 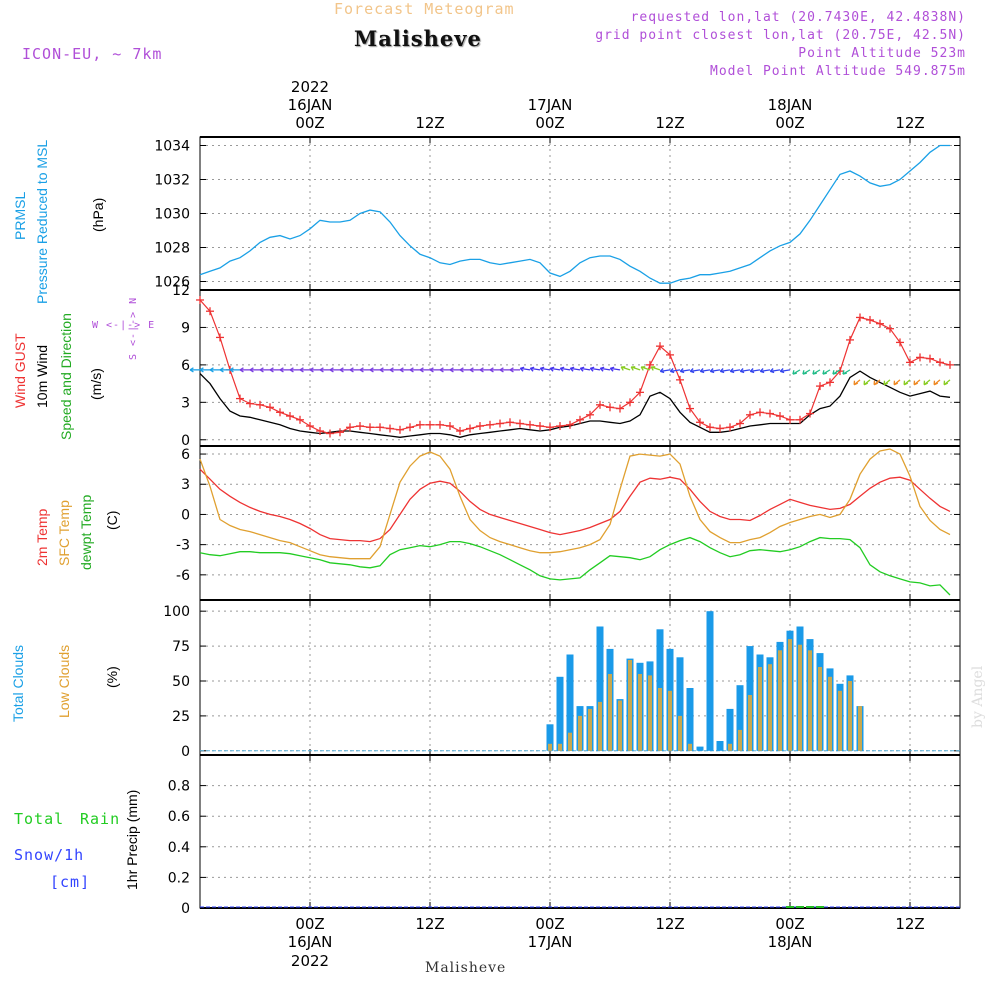 What do you see at coordinates (179, 787) in the screenshot?
I see `y-tick-label: 0.8` at bounding box center [179, 787].